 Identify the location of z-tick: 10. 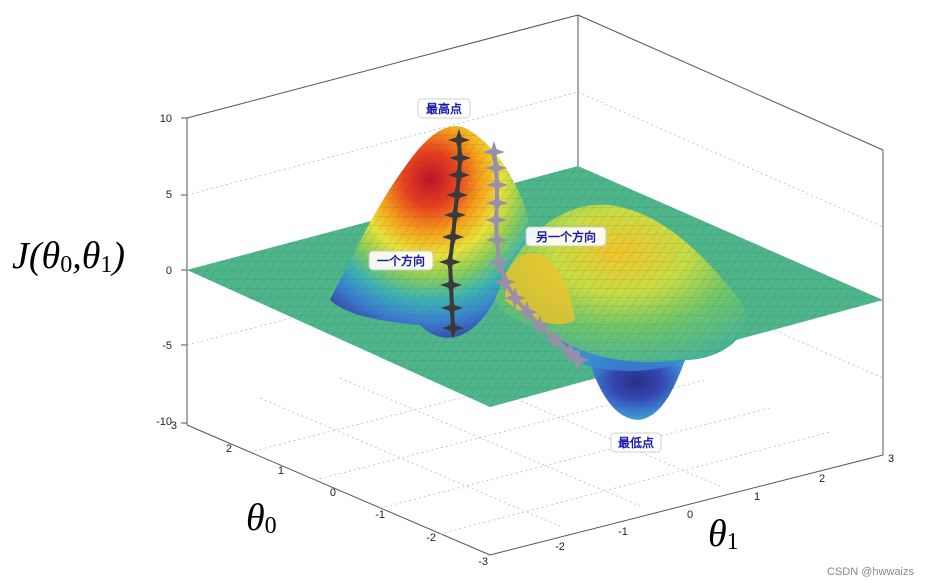
(166, 119).